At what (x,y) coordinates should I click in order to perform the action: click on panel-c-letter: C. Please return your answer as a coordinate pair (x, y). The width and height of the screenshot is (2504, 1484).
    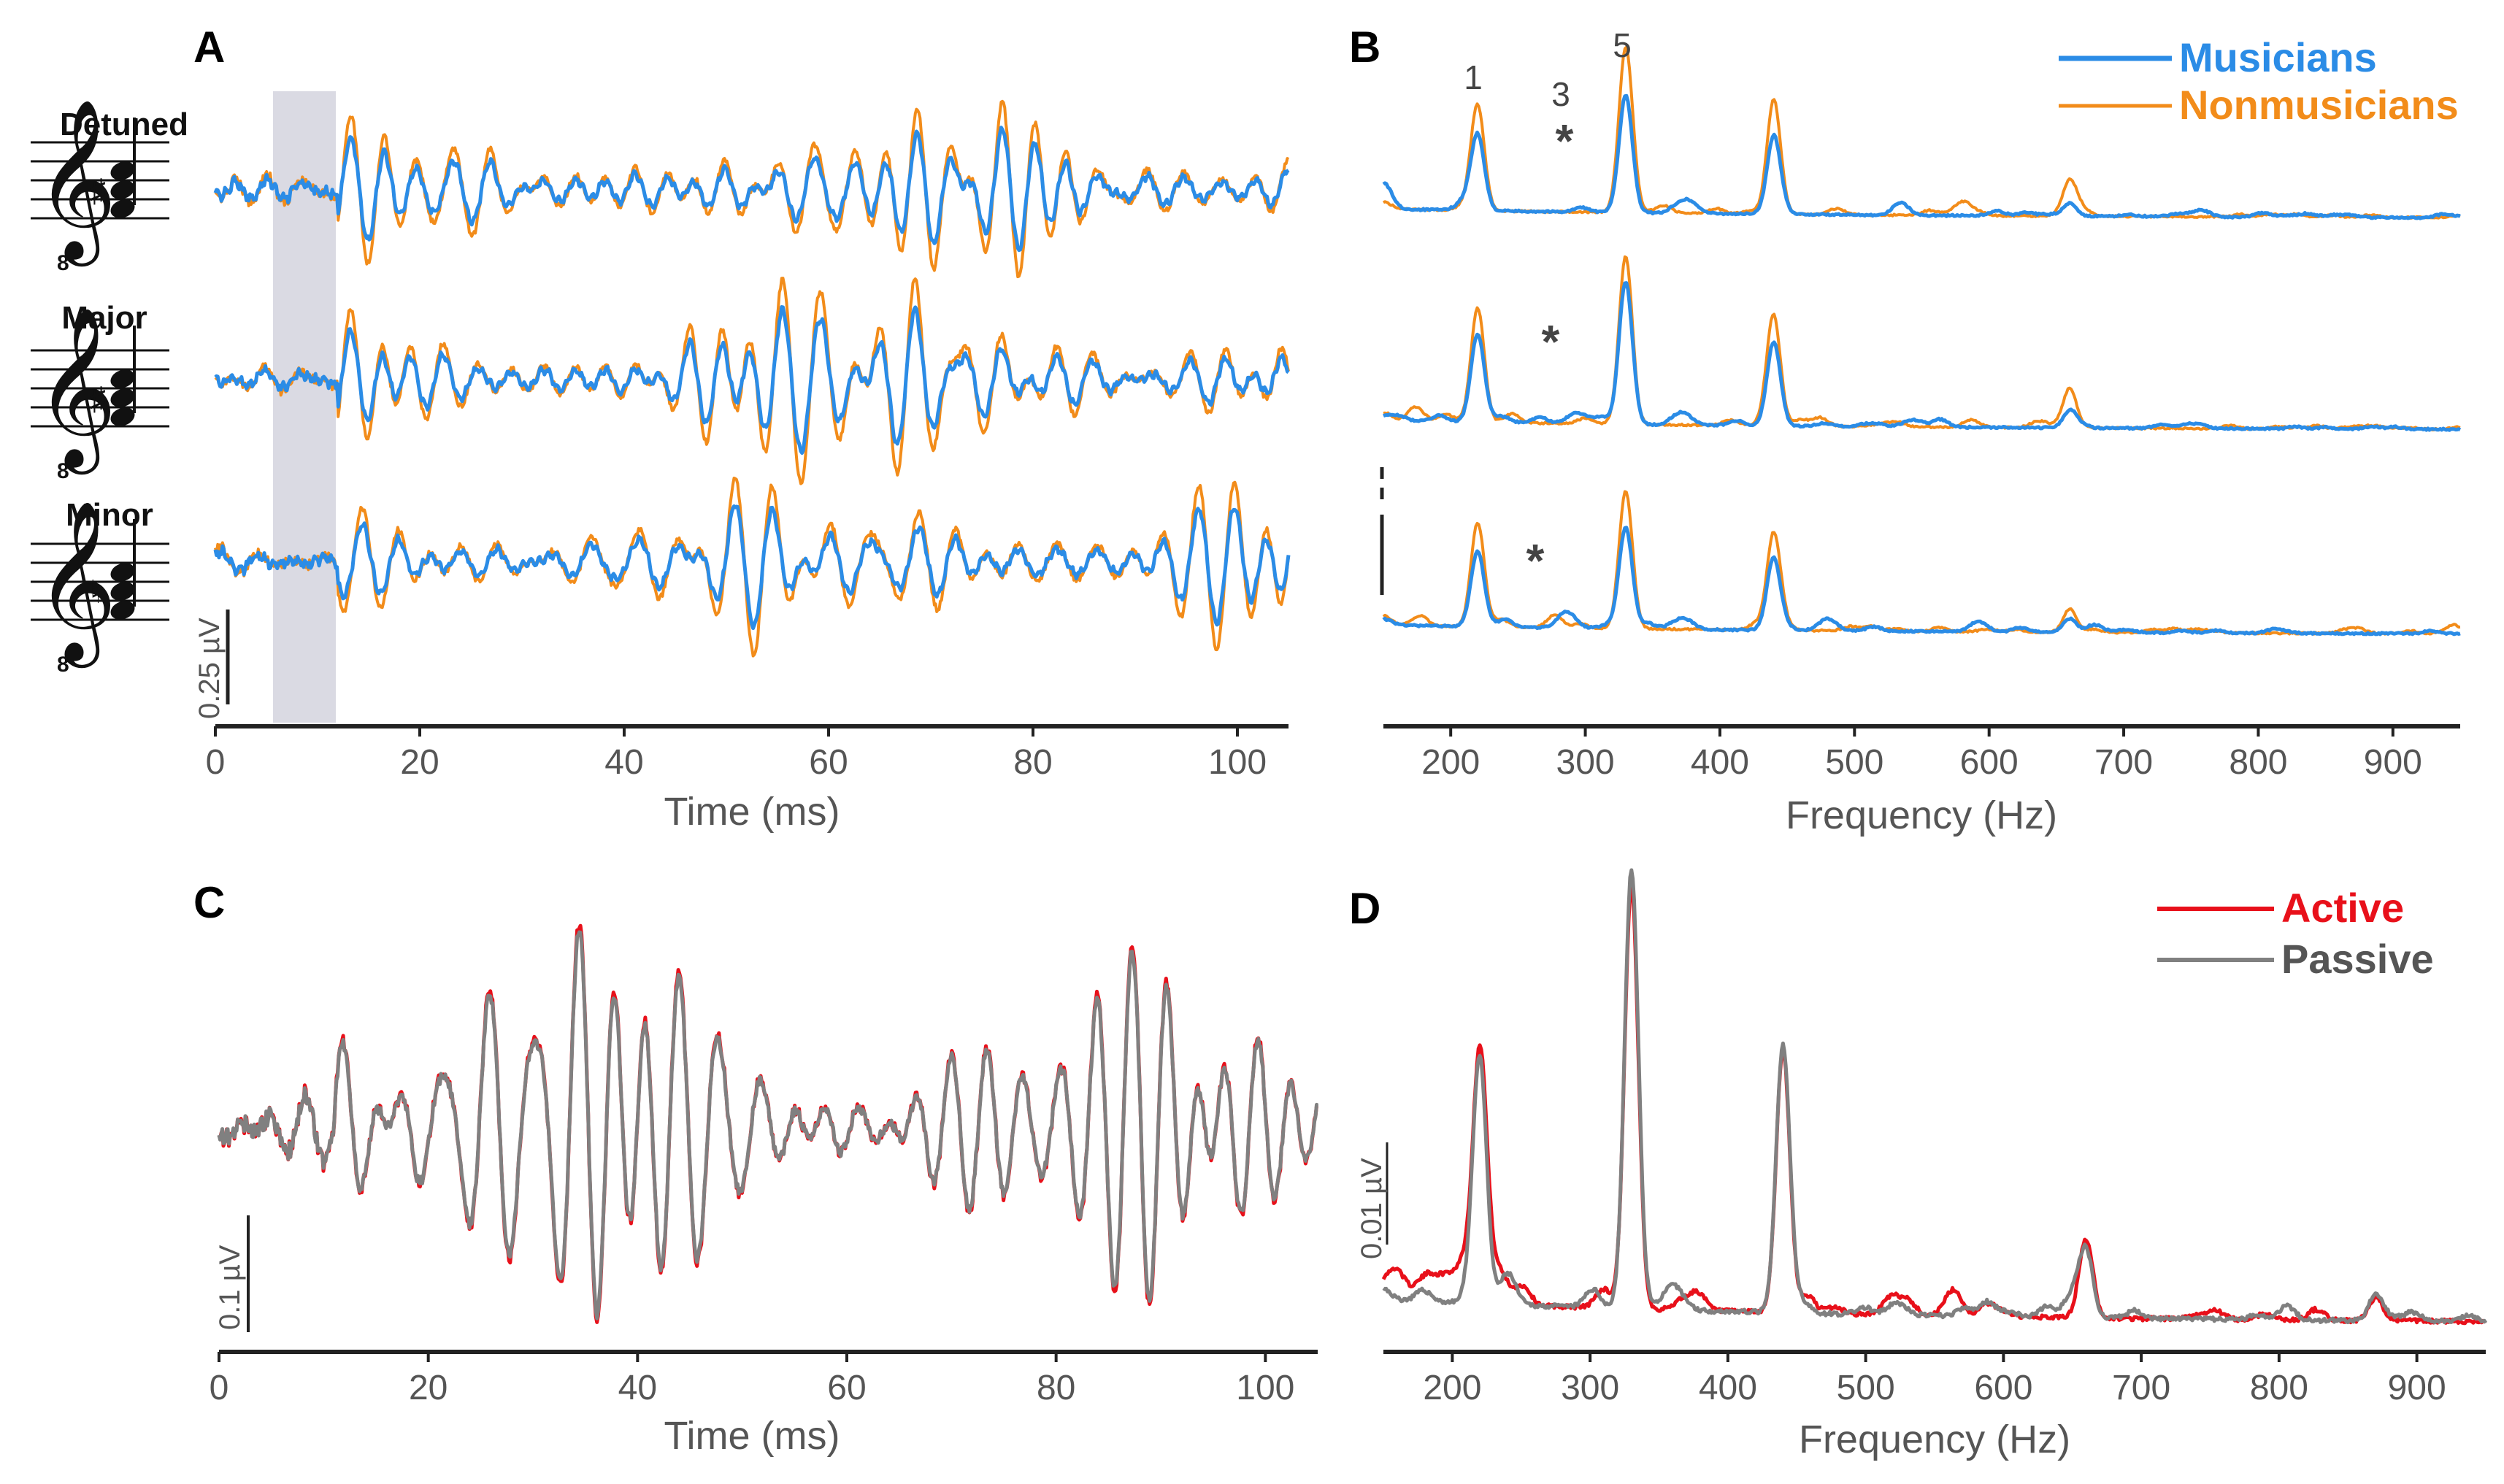
    Looking at the image, I should click on (209, 902).